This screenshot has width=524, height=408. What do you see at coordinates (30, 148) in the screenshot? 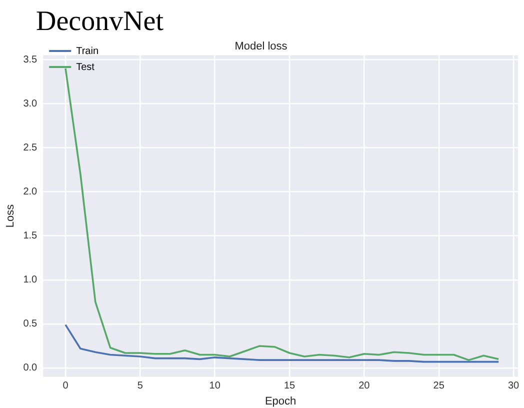
I see `y-tick-label: 2.5` at bounding box center [30, 148].